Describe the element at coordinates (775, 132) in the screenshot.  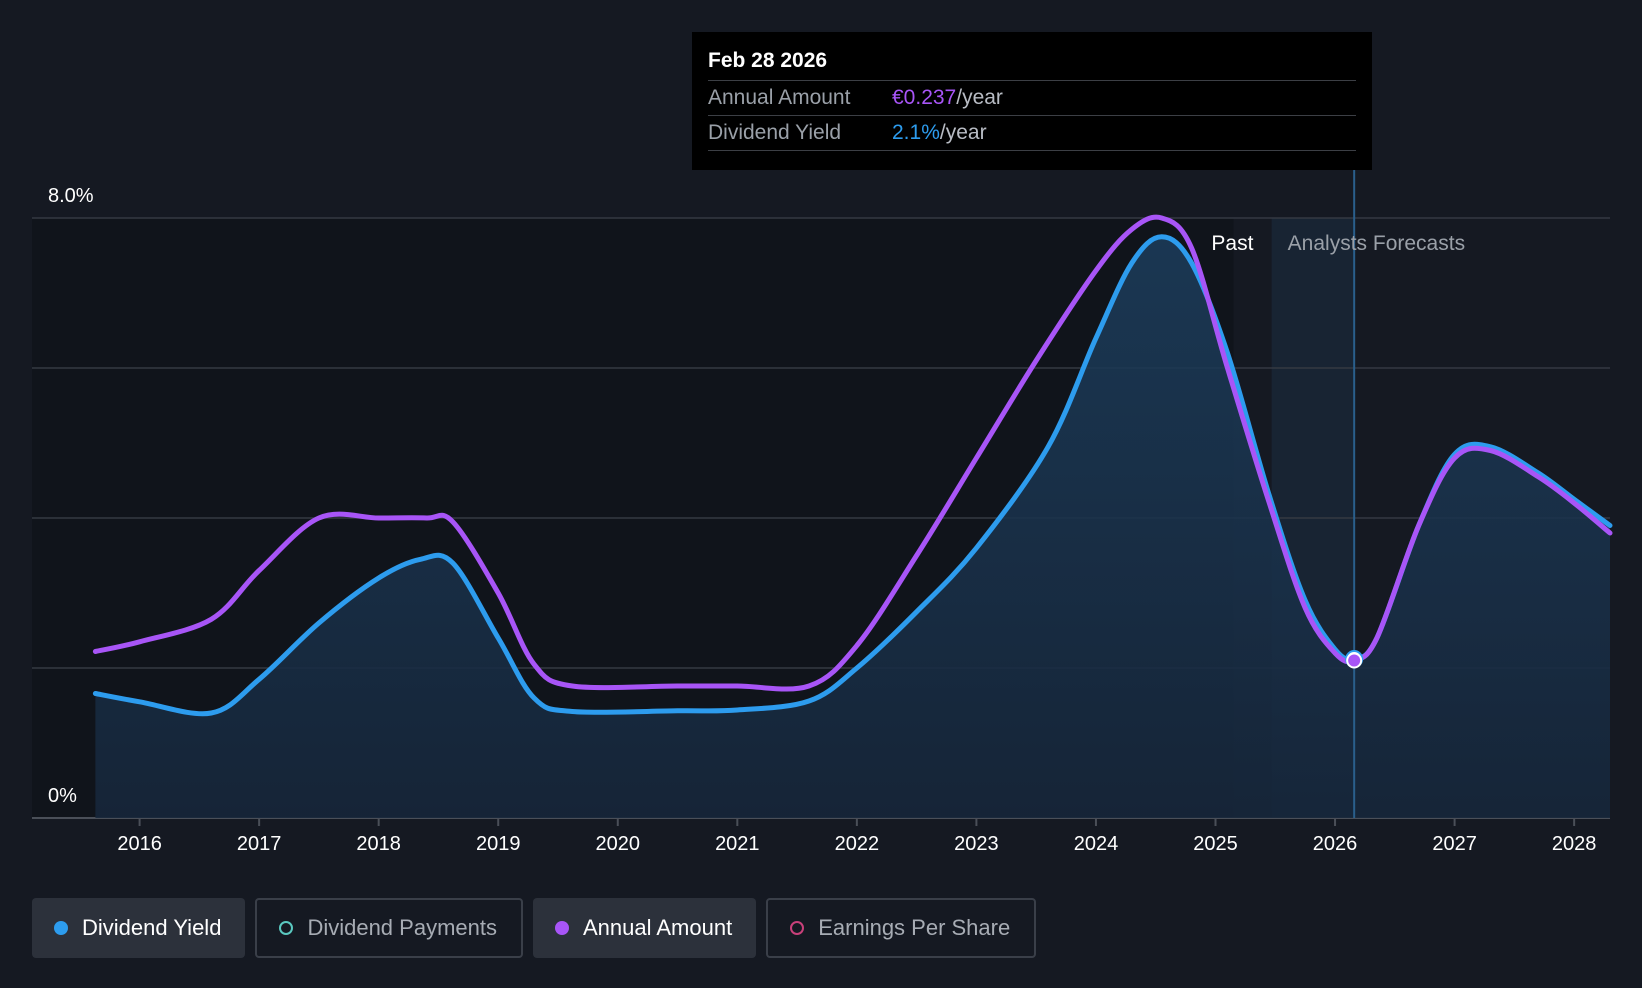
I see `tooltip-label: Dividend Yield` at that location.